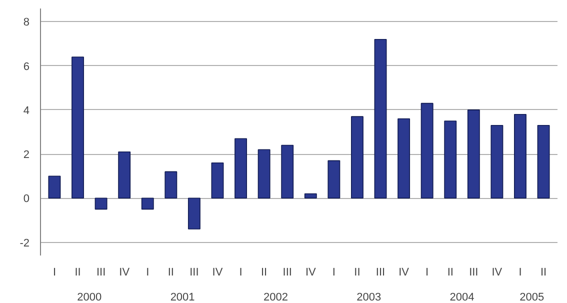 The width and height of the screenshot is (567, 303). What do you see at coordinates (26, 155) in the screenshot?
I see `y-tick-label: 2` at bounding box center [26, 155].